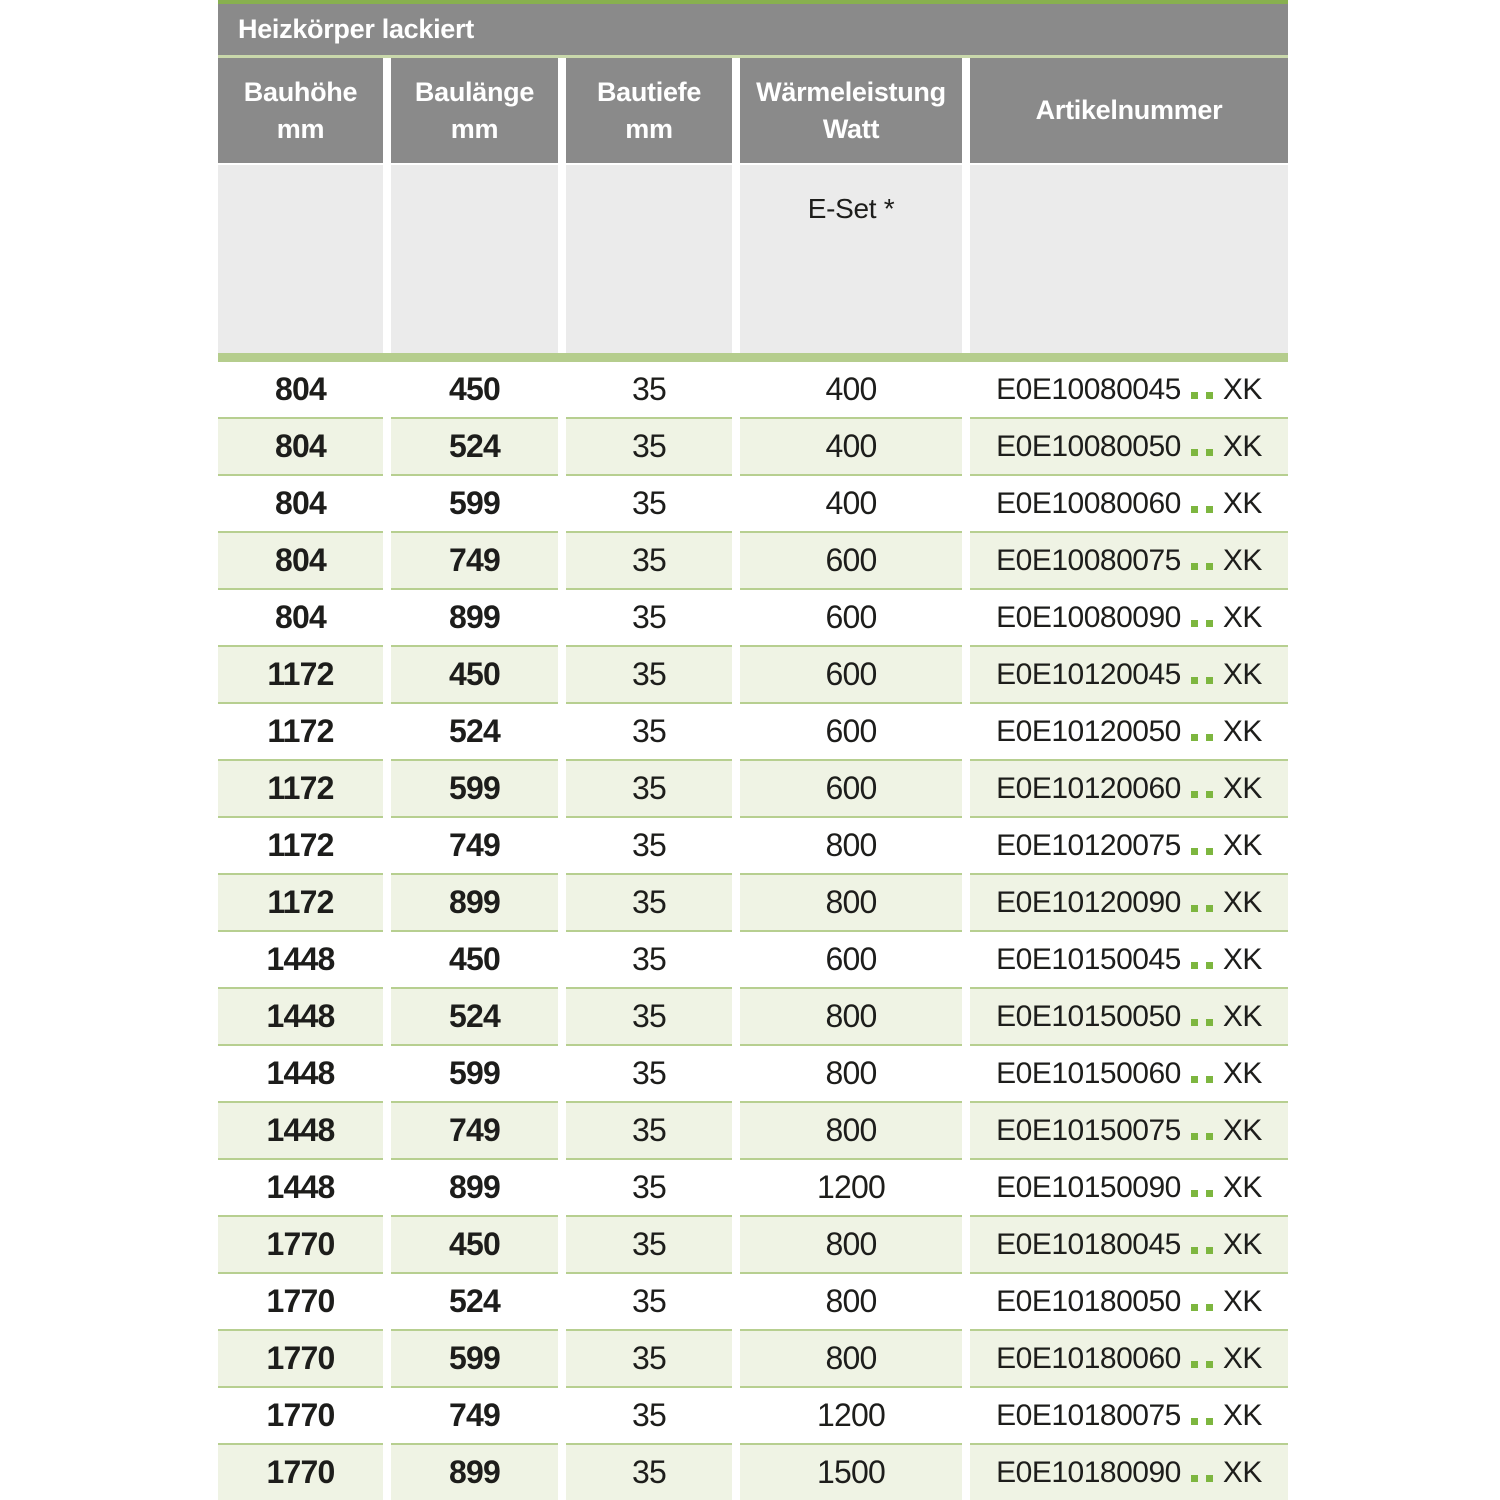  What do you see at coordinates (474, 844) in the screenshot?
I see `cell-baulaenge: 749` at bounding box center [474, 844].